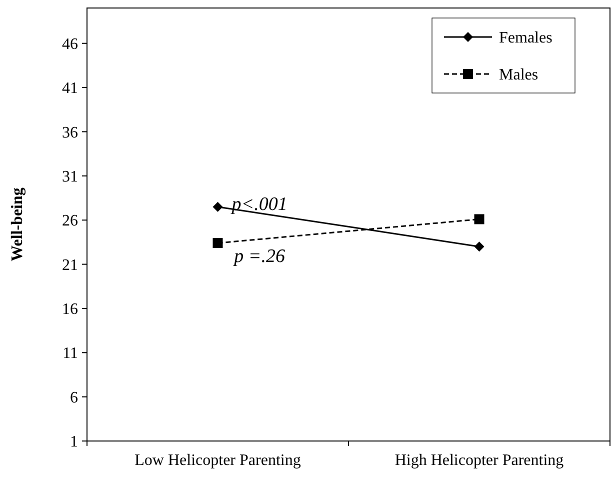  I want to click on annotation: p<.001, so click(259, 204).